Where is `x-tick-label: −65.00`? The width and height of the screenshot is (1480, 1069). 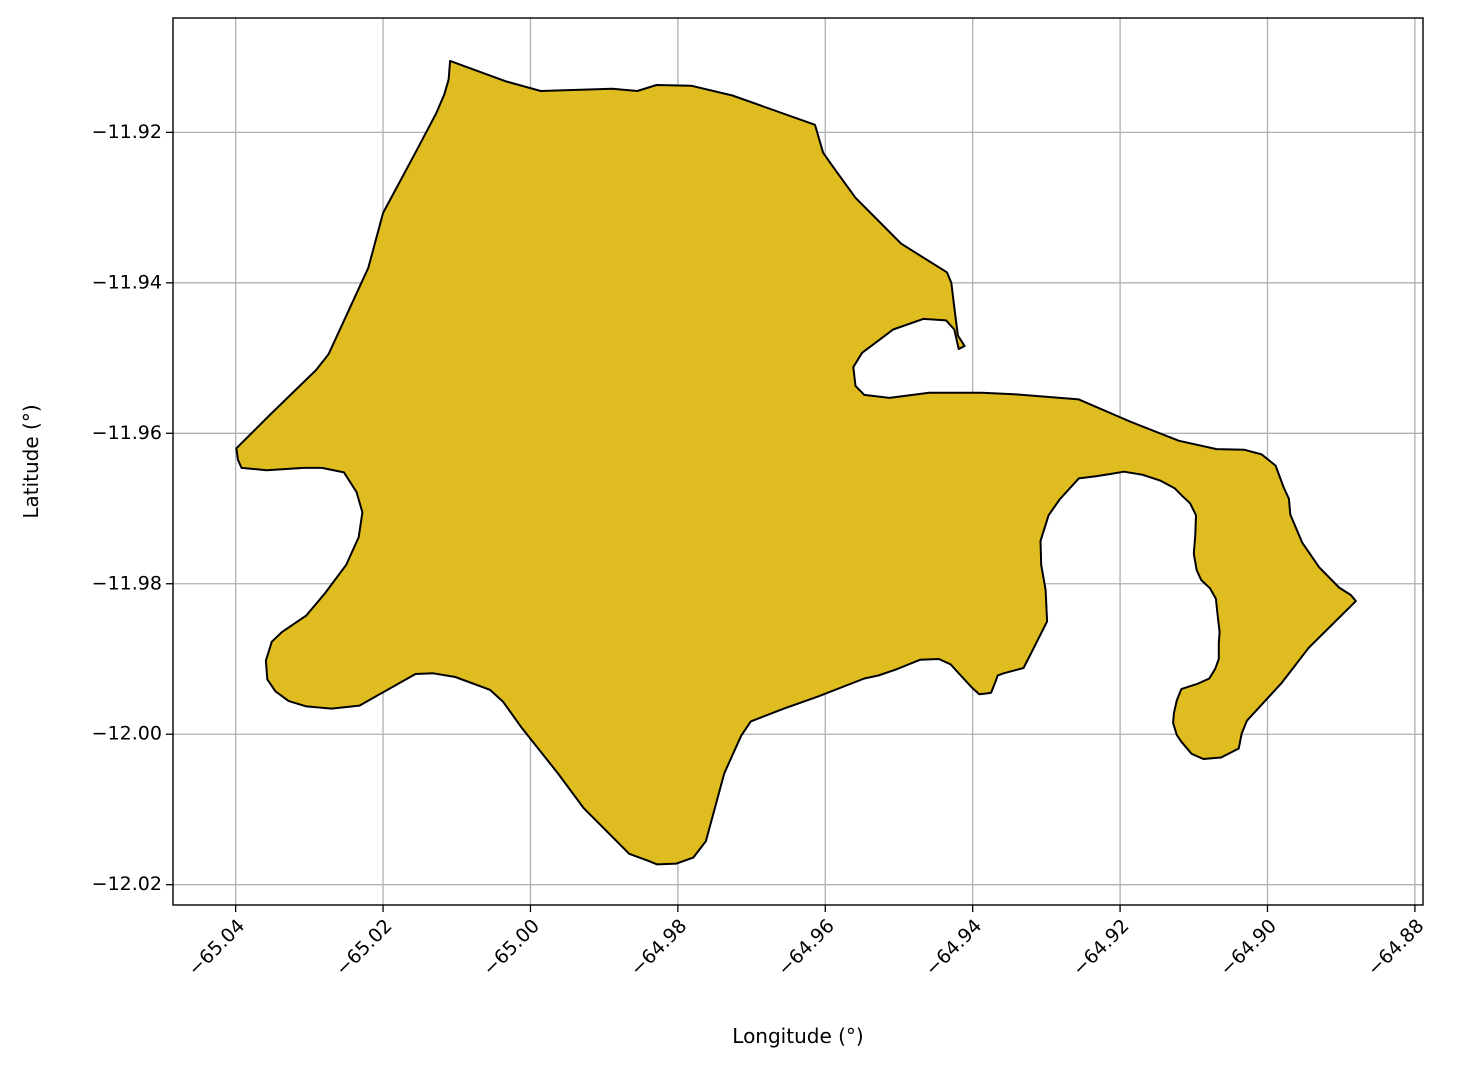 x-tick-label: −65.00 is located at coordinates (511, 947).